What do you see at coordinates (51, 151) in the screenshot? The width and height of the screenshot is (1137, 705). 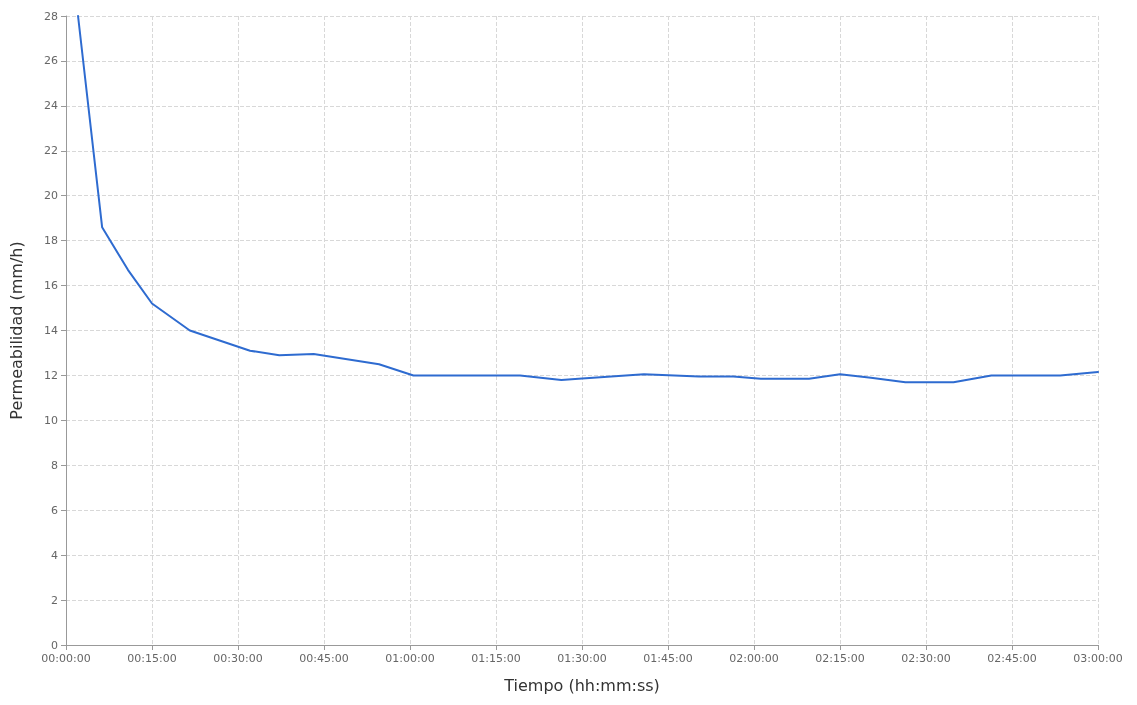 I see `y-tick-label: 22` at bounding box center [51, 151].